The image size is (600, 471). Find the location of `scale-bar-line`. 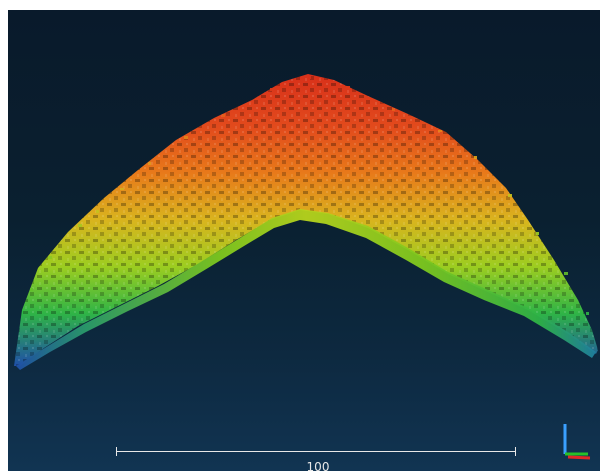

scale-bar-line is located at coordinates (316, 451).